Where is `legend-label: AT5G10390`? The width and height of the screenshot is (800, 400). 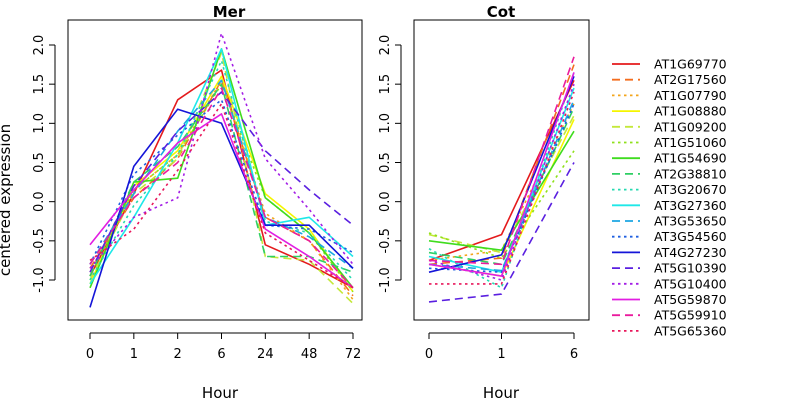 legend-label: AT5G10390 is located at coordinates (690, 268).